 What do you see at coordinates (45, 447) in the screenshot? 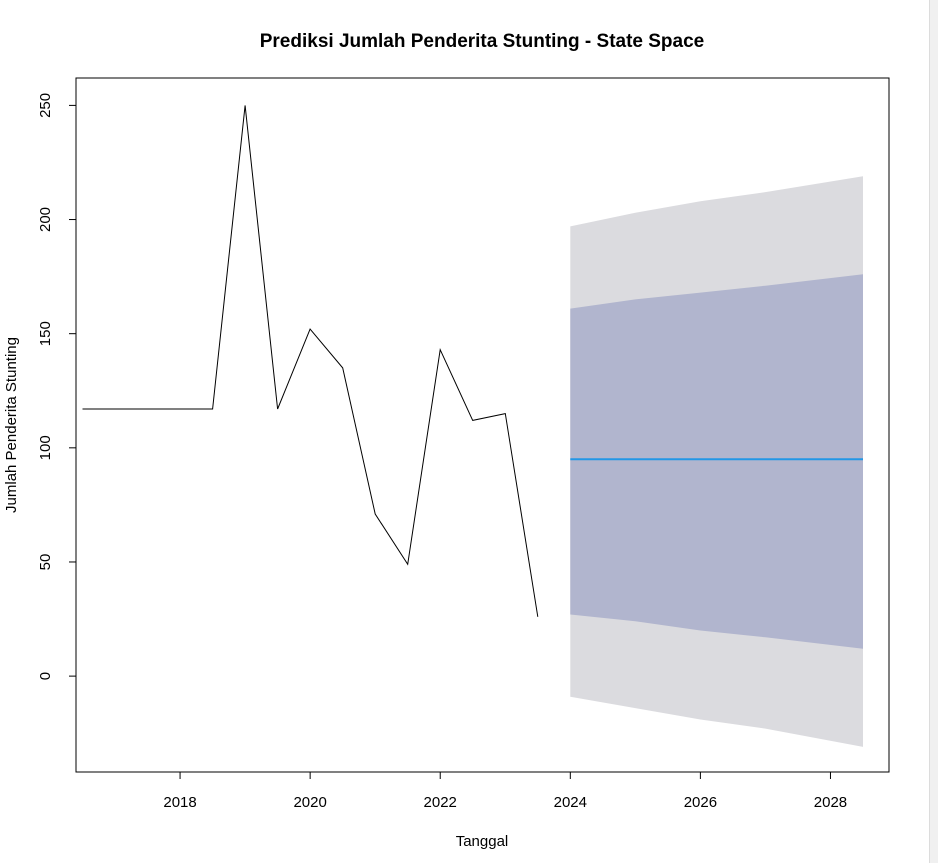
I see `y-tick-label: 100` at bounding box center [45, 447].